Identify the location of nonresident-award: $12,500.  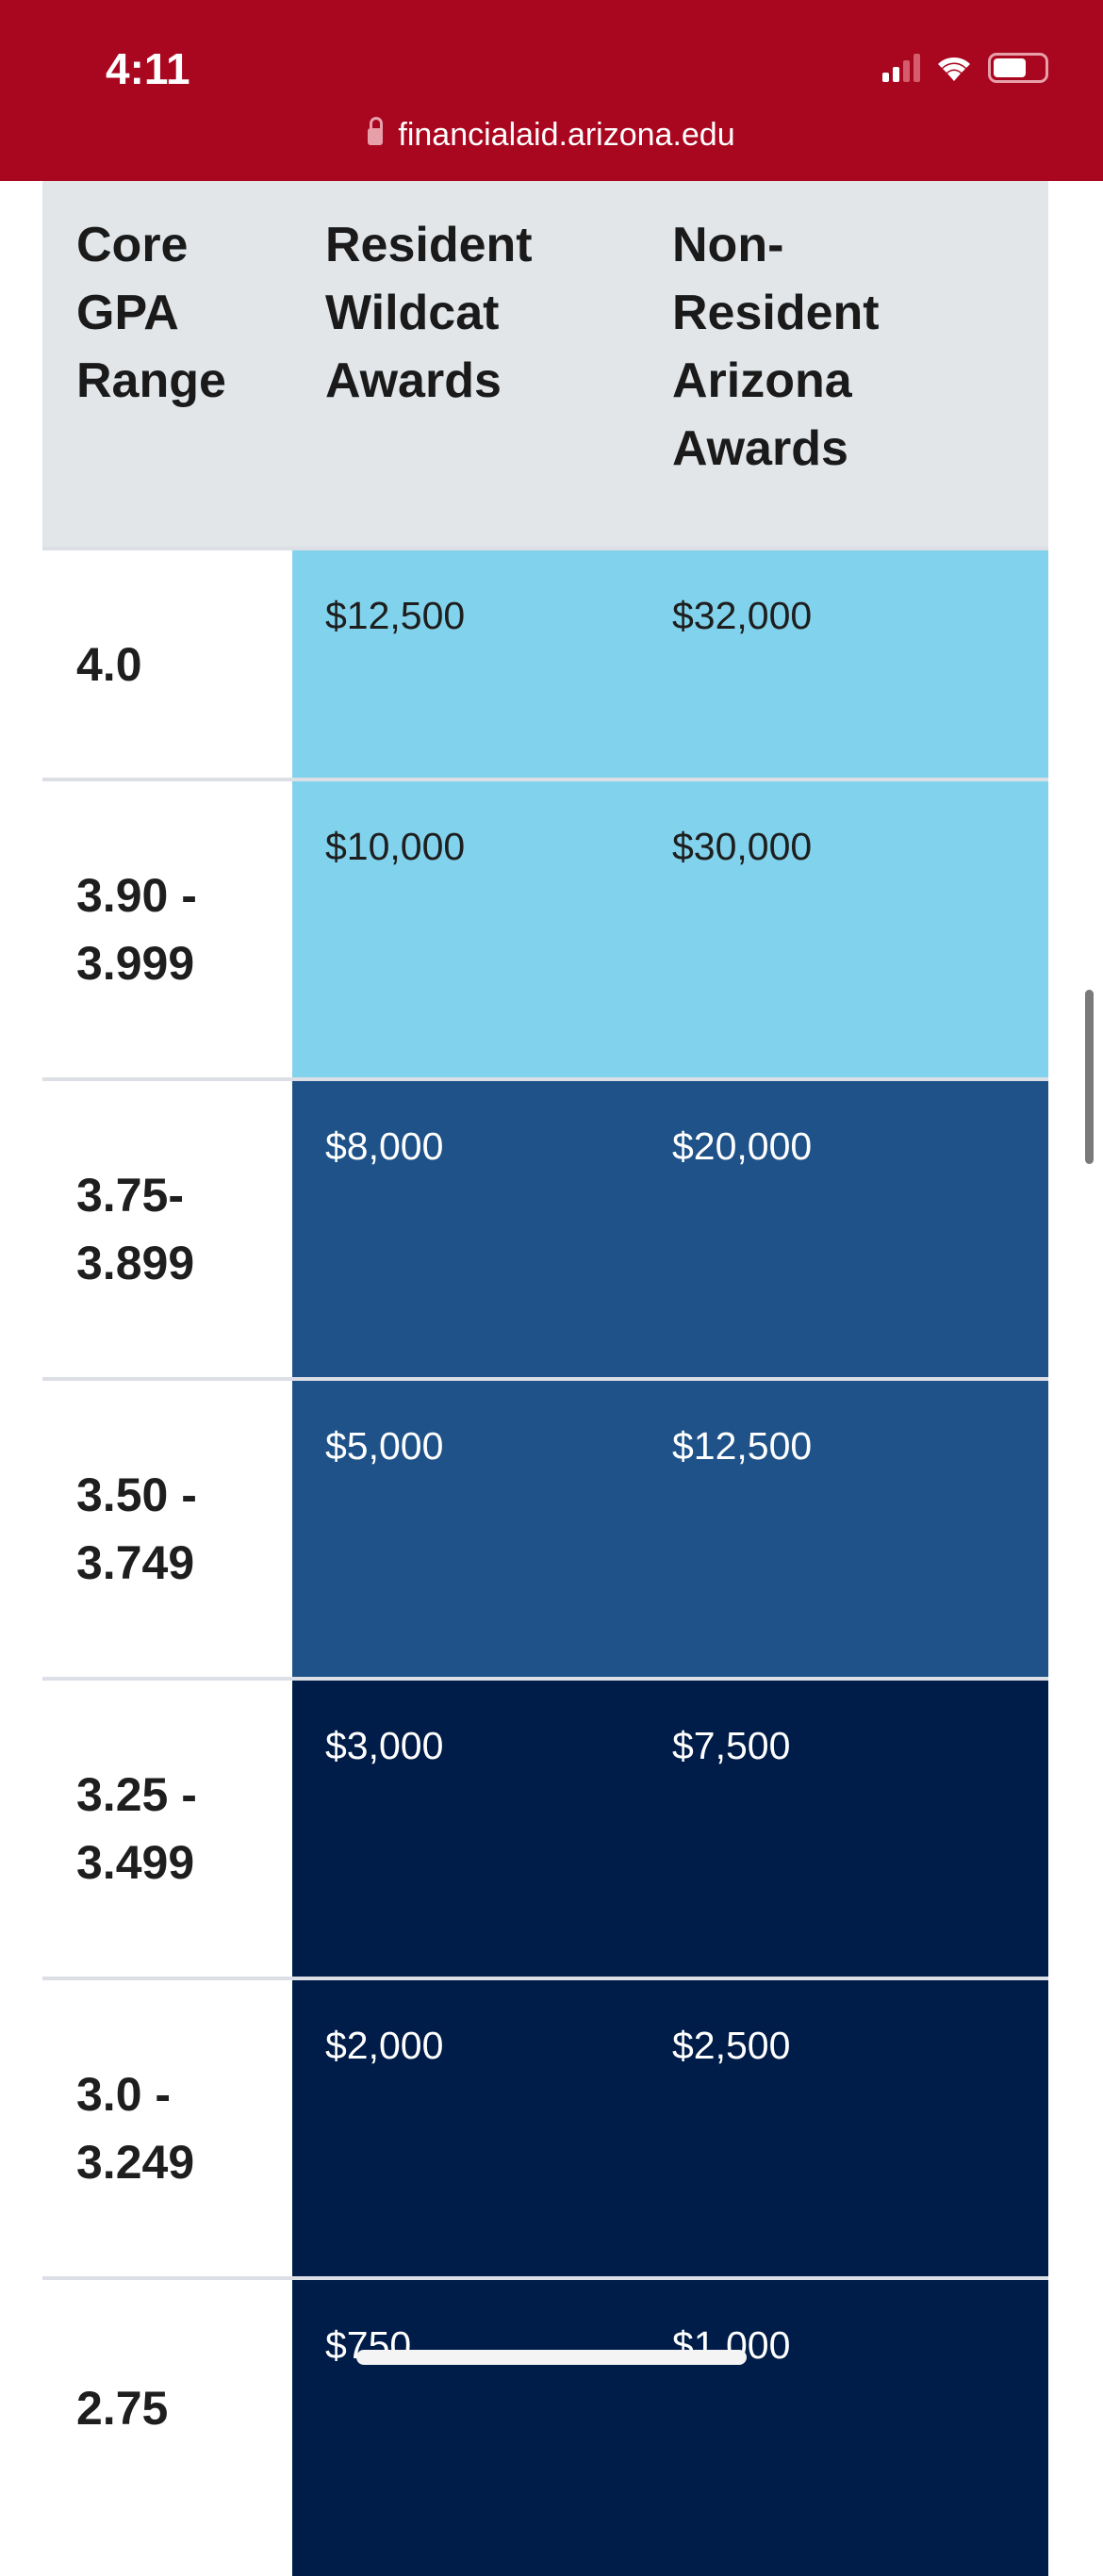
(742, 1446).